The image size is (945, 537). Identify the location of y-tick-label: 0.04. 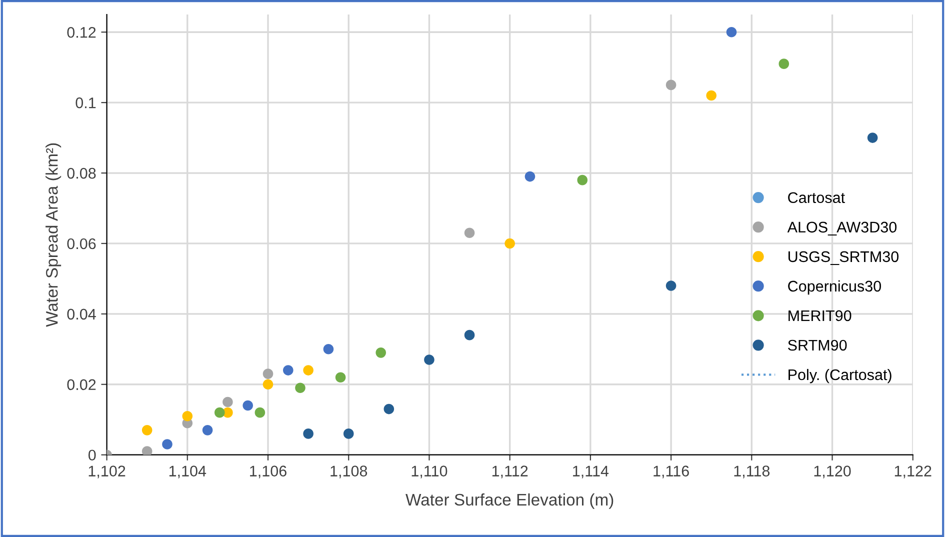
(81, 314).